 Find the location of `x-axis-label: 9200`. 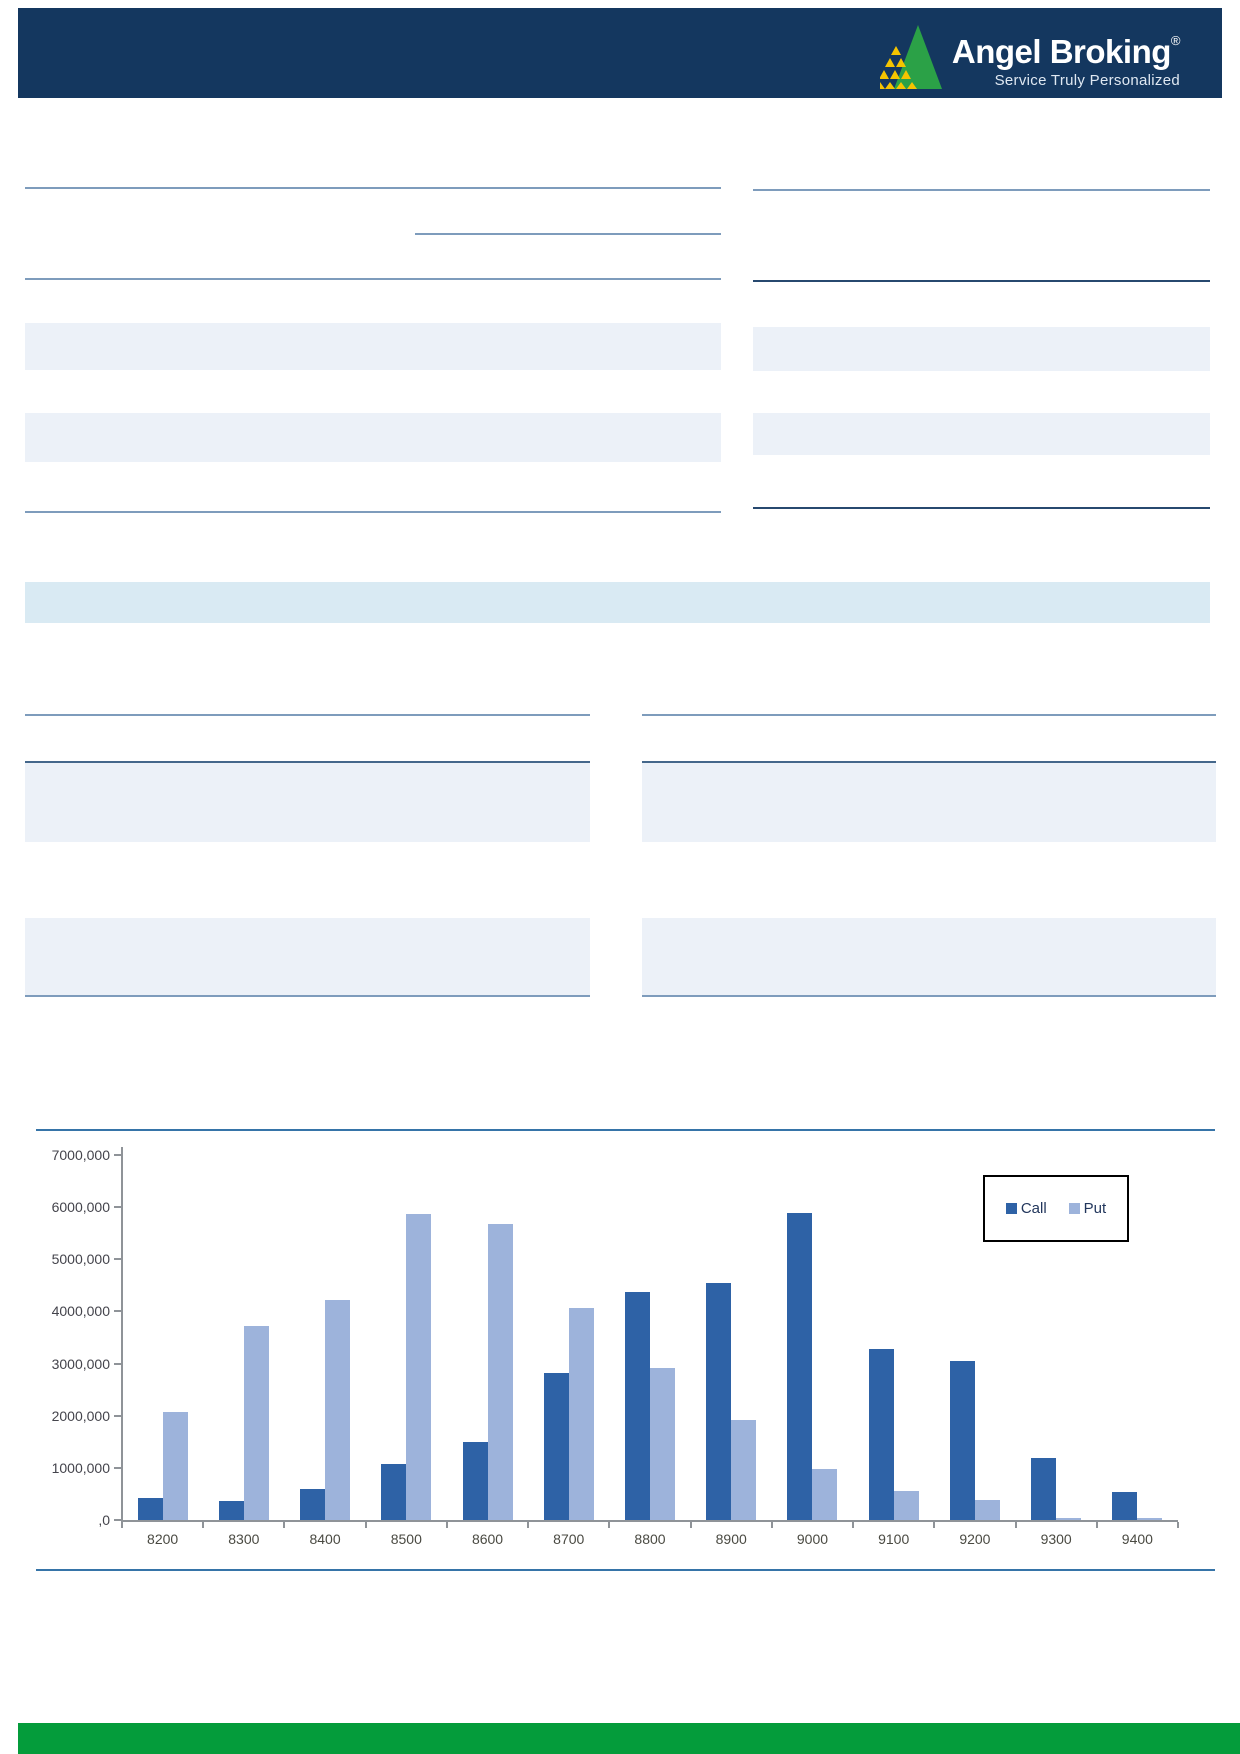

x-axis-label: 9200 is located at coordinates (975, 1539).